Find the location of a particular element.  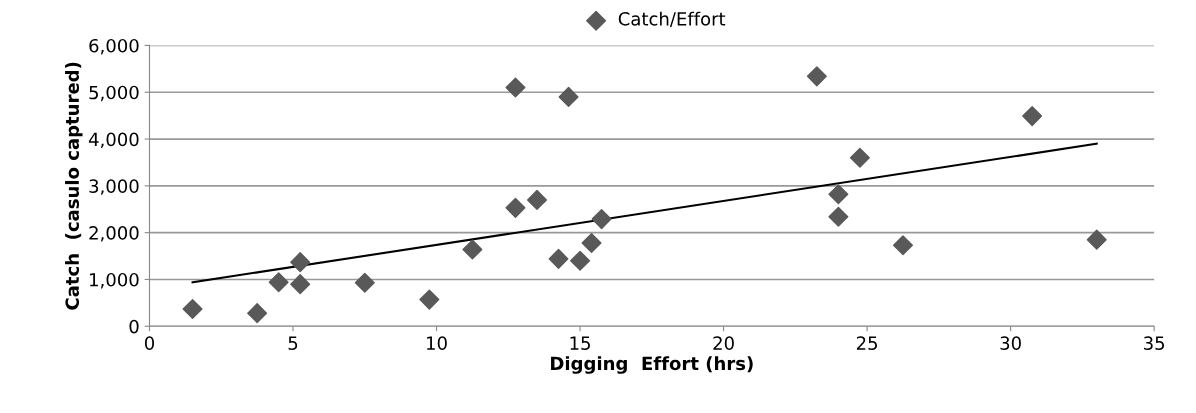

x-axis-title: Digging Effort (hrs) is located at coordinates (652, 365).